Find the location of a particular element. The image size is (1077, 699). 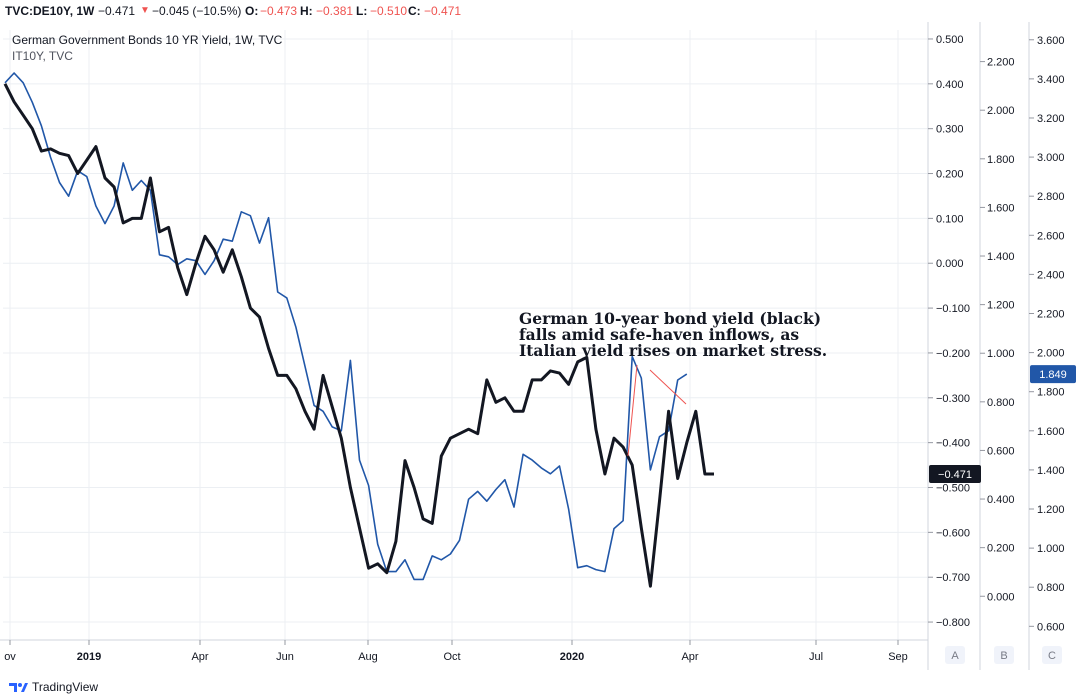

open-value: −0.473 is located at coordinates (279, 11).